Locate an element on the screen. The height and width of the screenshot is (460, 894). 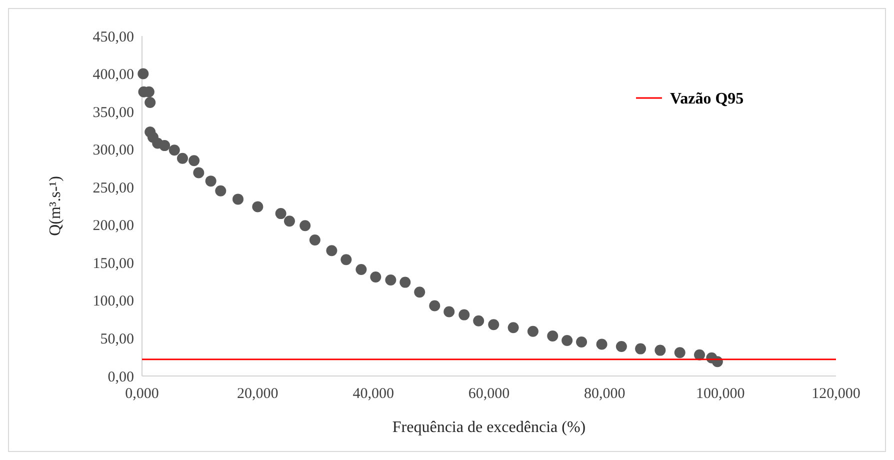
y-tick-label: 50,00 is located at coordinates (117, 339).